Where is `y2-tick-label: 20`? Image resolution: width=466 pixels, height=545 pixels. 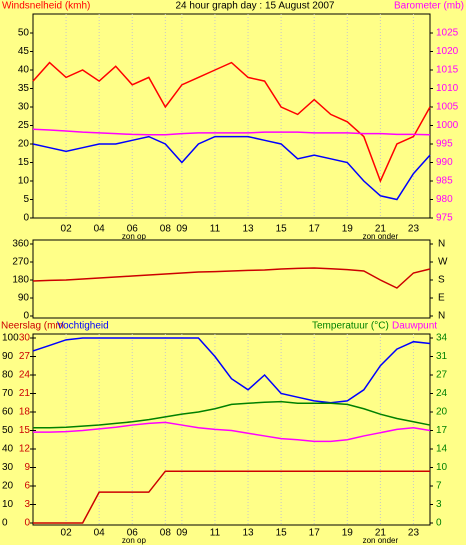 y2-tick-label: 20 is located at coordinates (442, 412).